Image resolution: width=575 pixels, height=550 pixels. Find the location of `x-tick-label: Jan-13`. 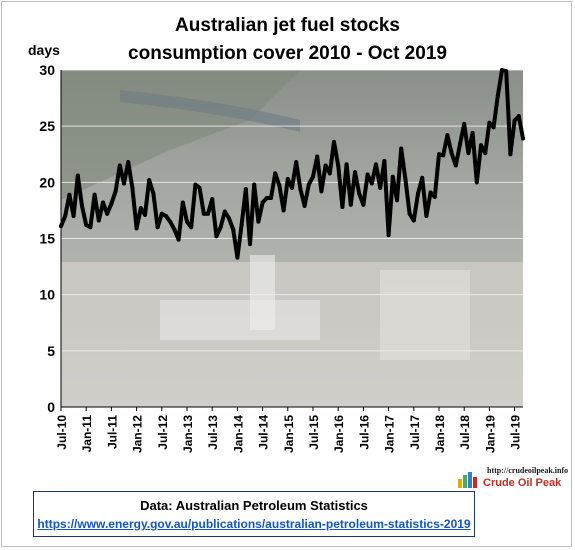

x-tick-label: Jan-13 is located at coordinates (188, 434).